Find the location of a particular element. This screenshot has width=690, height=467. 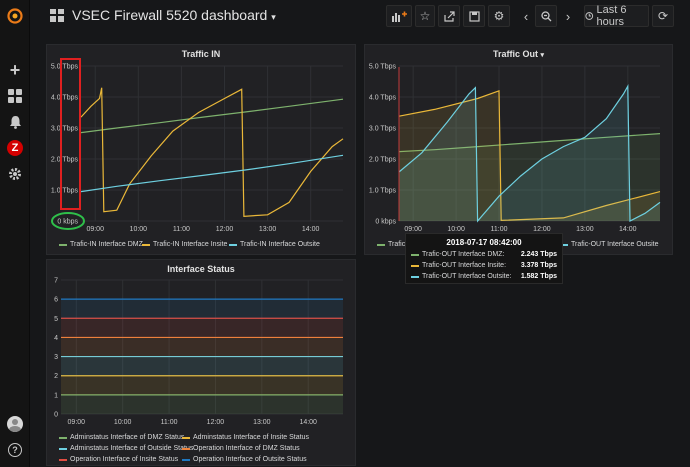

x-tick-label: 12:00 is located at coordinates (542, 229).